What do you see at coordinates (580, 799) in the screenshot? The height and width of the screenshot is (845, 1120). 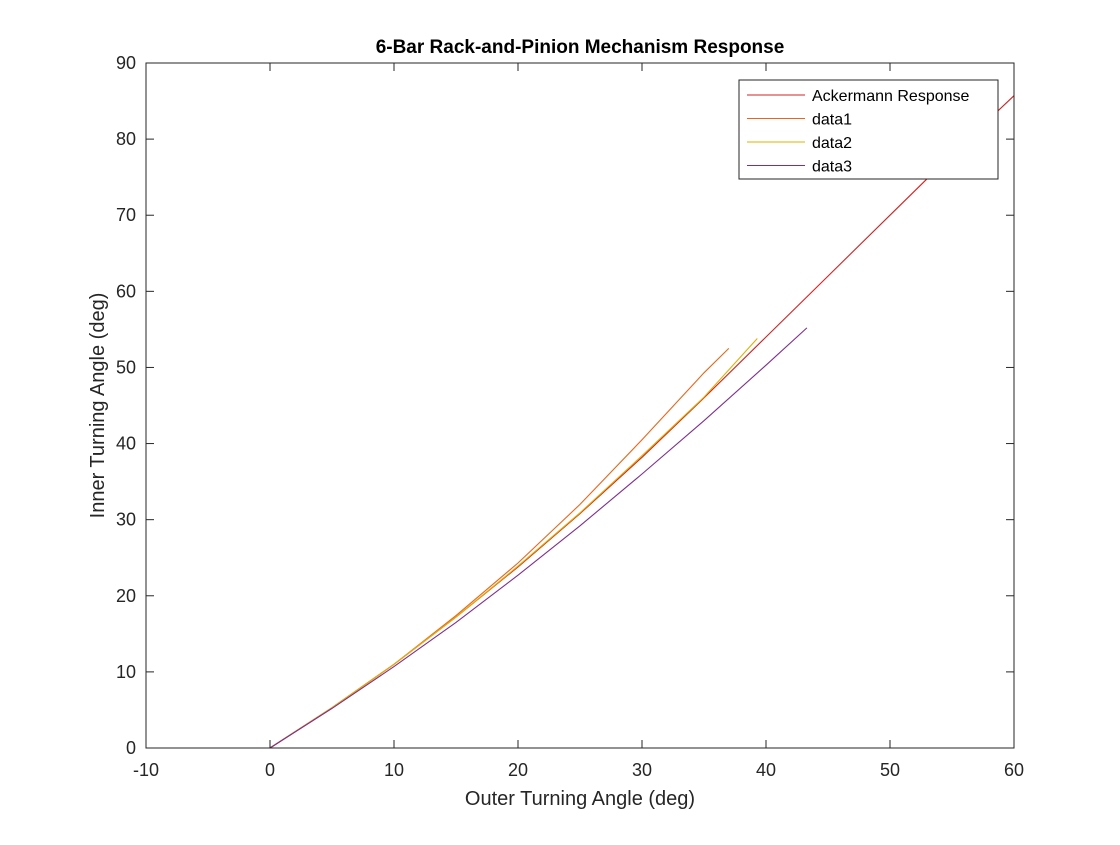 I see `x-axis-label: Outer Turning Angle (deg)` at bounding box center [580, 799].